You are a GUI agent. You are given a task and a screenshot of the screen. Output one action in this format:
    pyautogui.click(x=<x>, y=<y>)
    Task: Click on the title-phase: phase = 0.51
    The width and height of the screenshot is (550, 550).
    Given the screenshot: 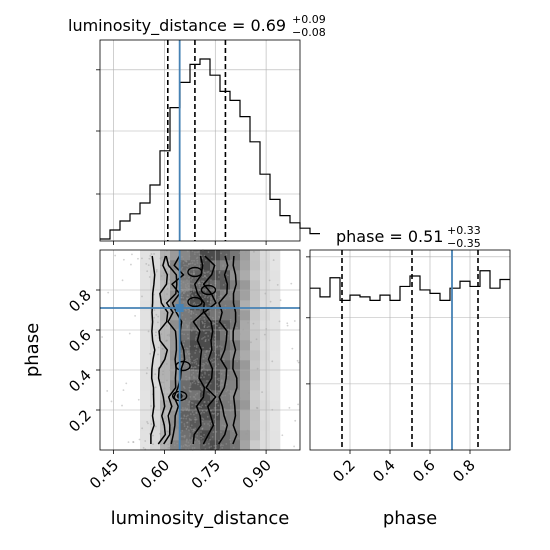 What is the action you would take?
    pyautogui.click(x=389, y=236)
    